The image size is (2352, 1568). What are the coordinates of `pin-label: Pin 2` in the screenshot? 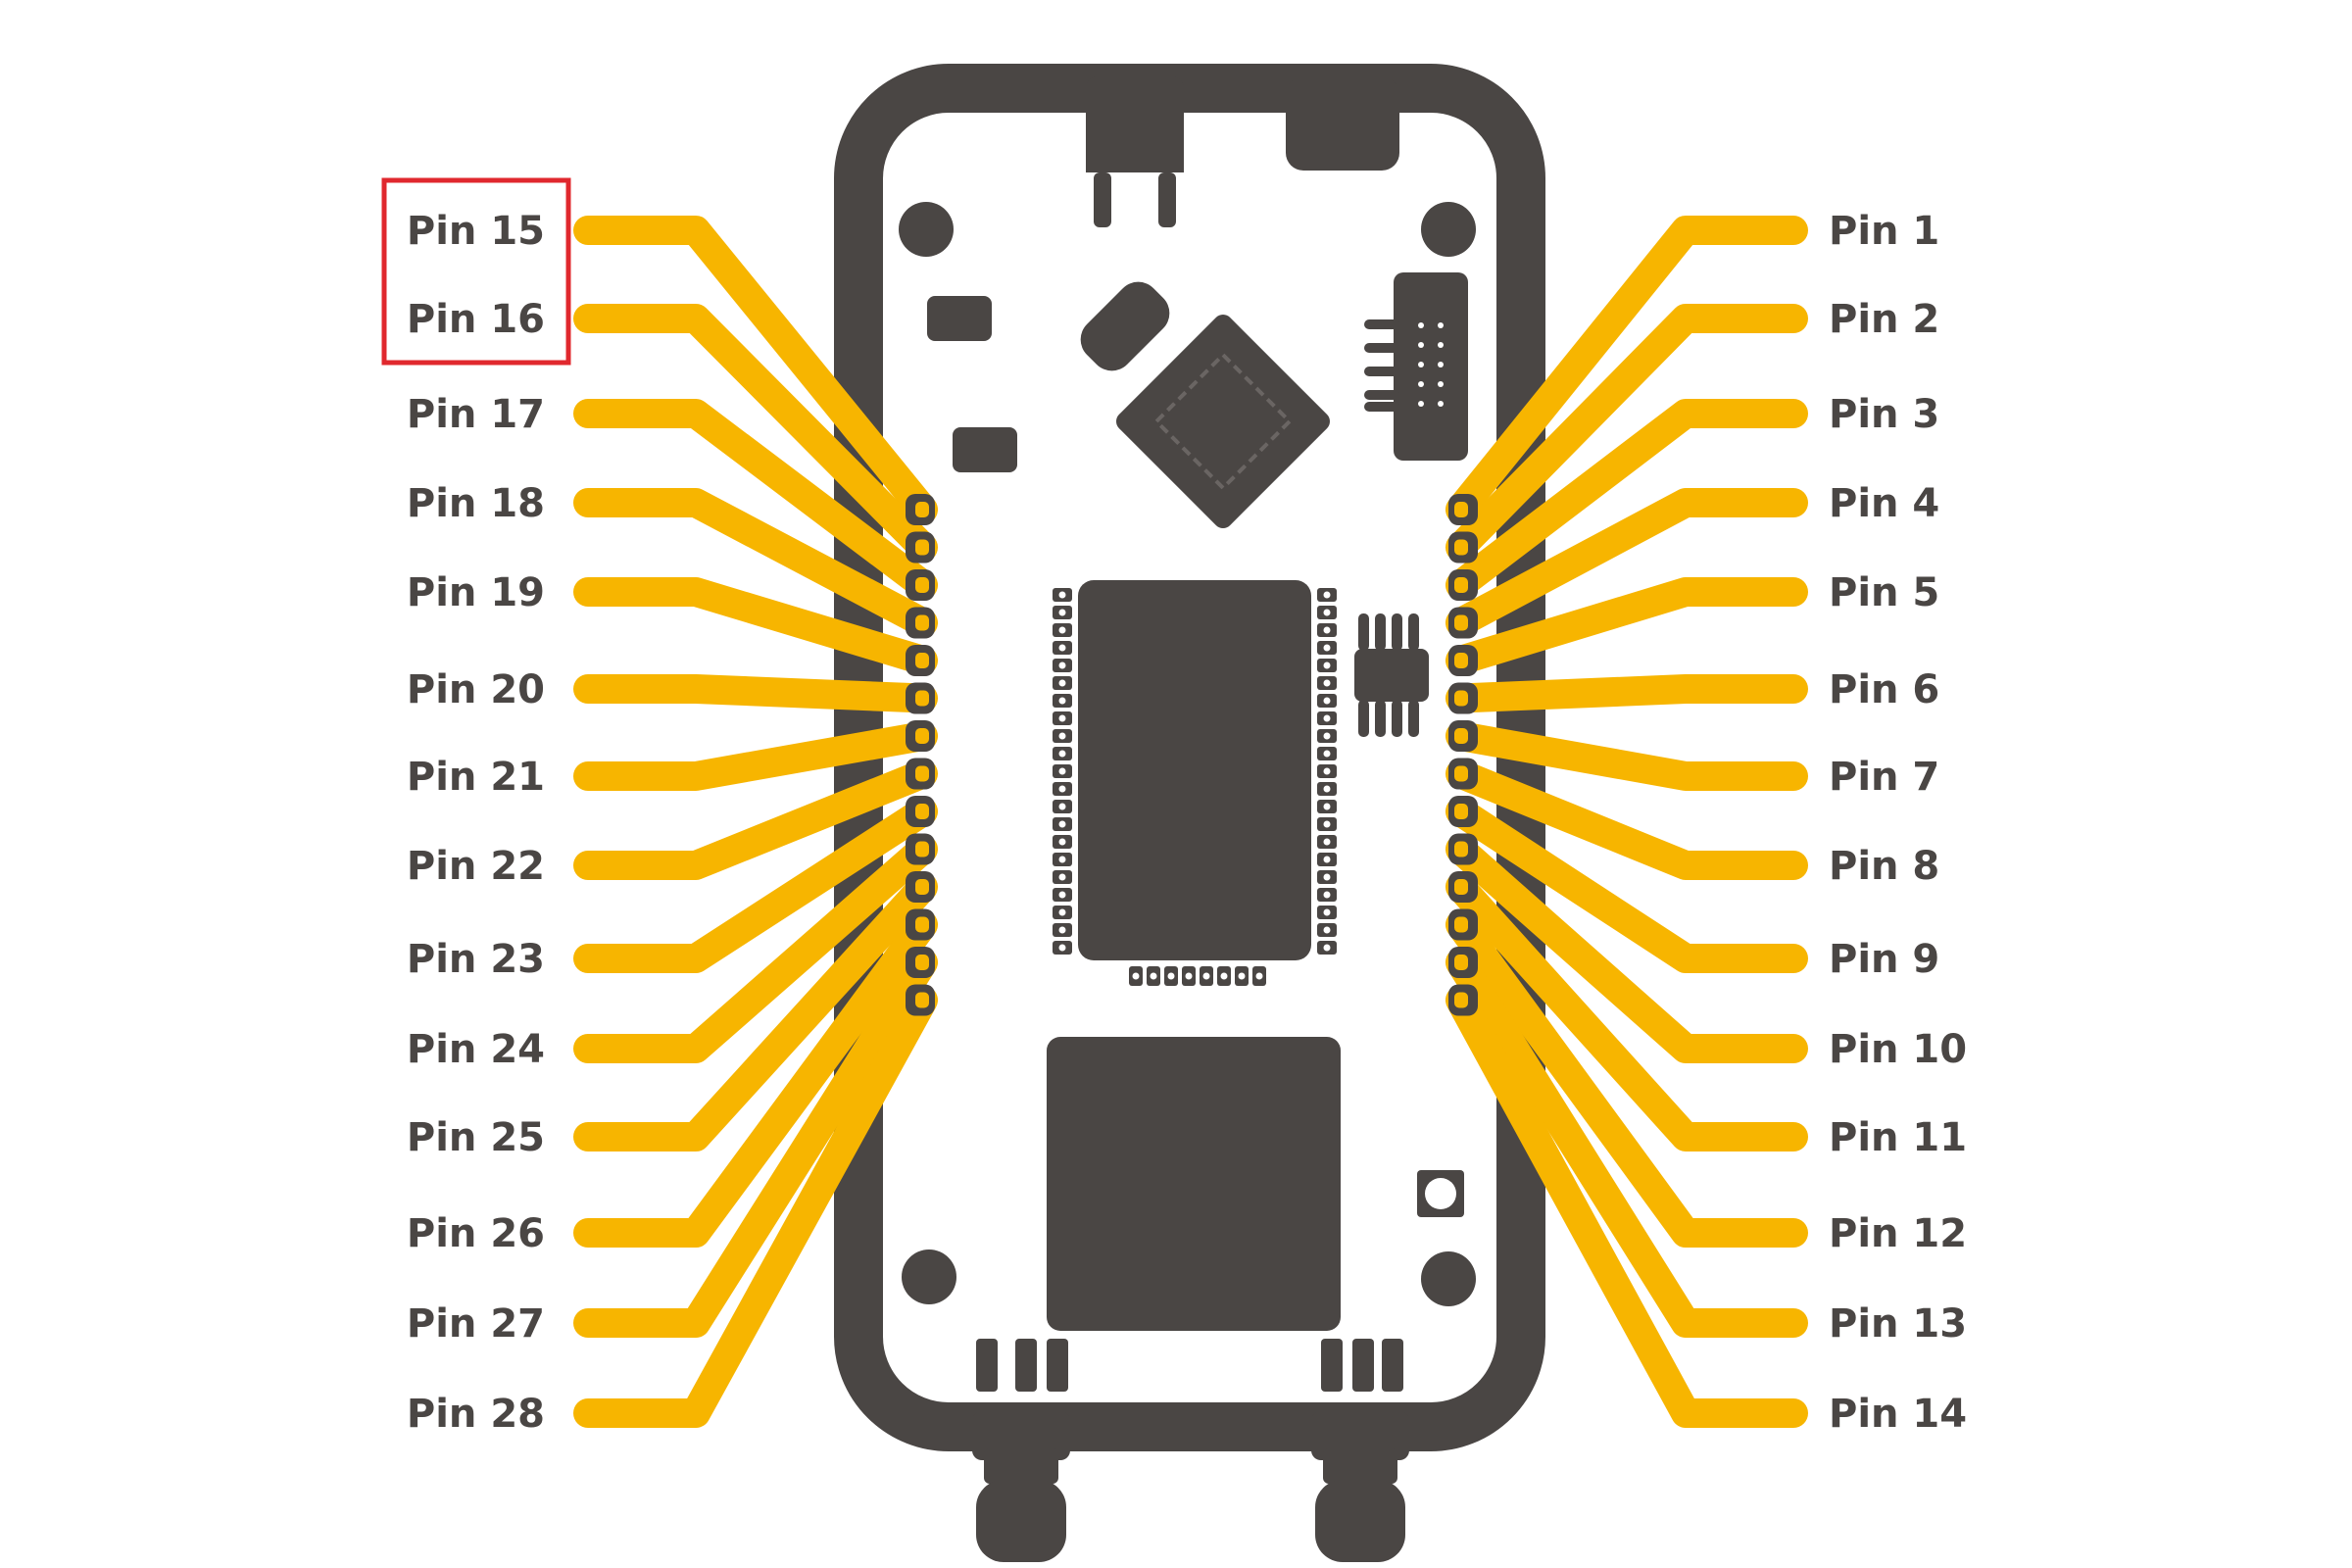 It's located at (1884, 319).